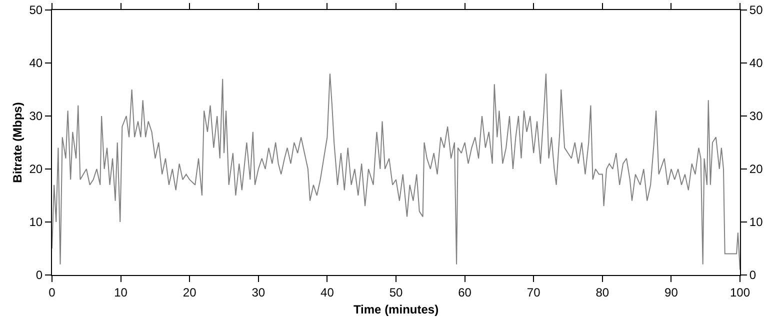 Image resolution: width=776 pixels, height=322 pixels. Describe the element at coordinates (603, 292) in the screenshot. I see `x-tick-label: 80` at that location.